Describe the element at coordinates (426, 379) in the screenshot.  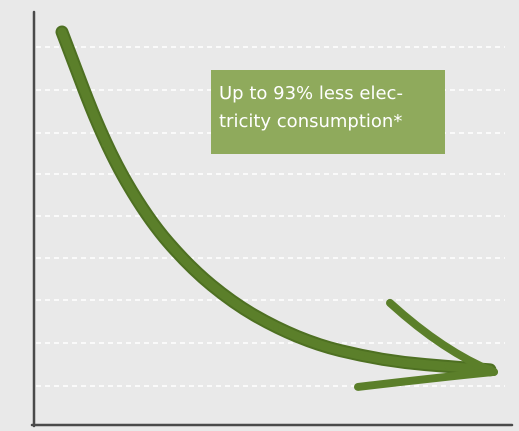
I see `arrowhead-lower-stroke` at that location.